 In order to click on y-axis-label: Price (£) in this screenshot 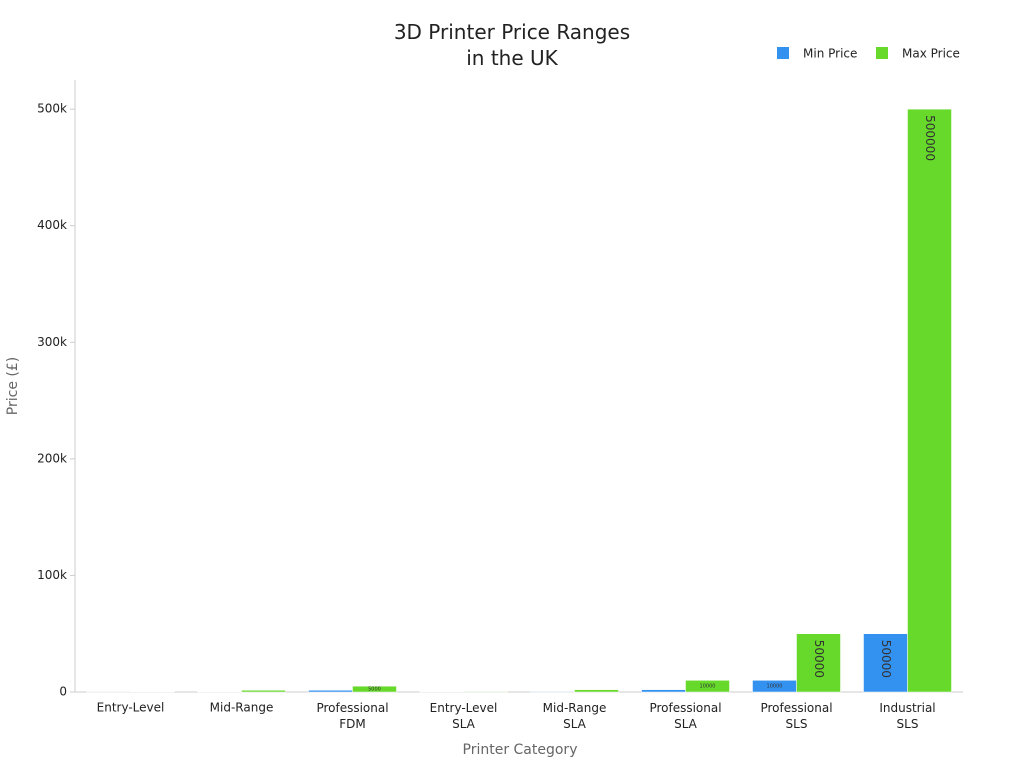, I will do `click(13, 386)`.